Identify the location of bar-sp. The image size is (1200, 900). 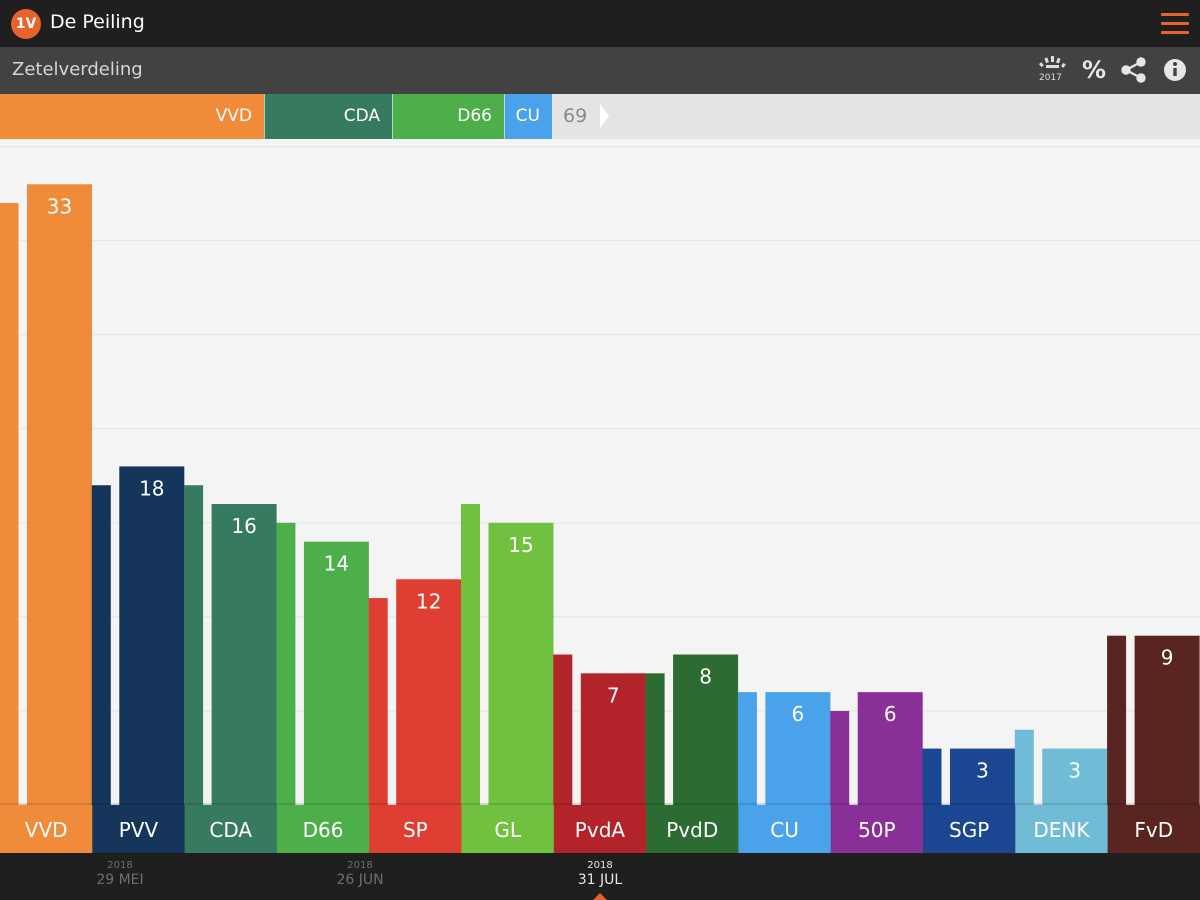
(429, 692).